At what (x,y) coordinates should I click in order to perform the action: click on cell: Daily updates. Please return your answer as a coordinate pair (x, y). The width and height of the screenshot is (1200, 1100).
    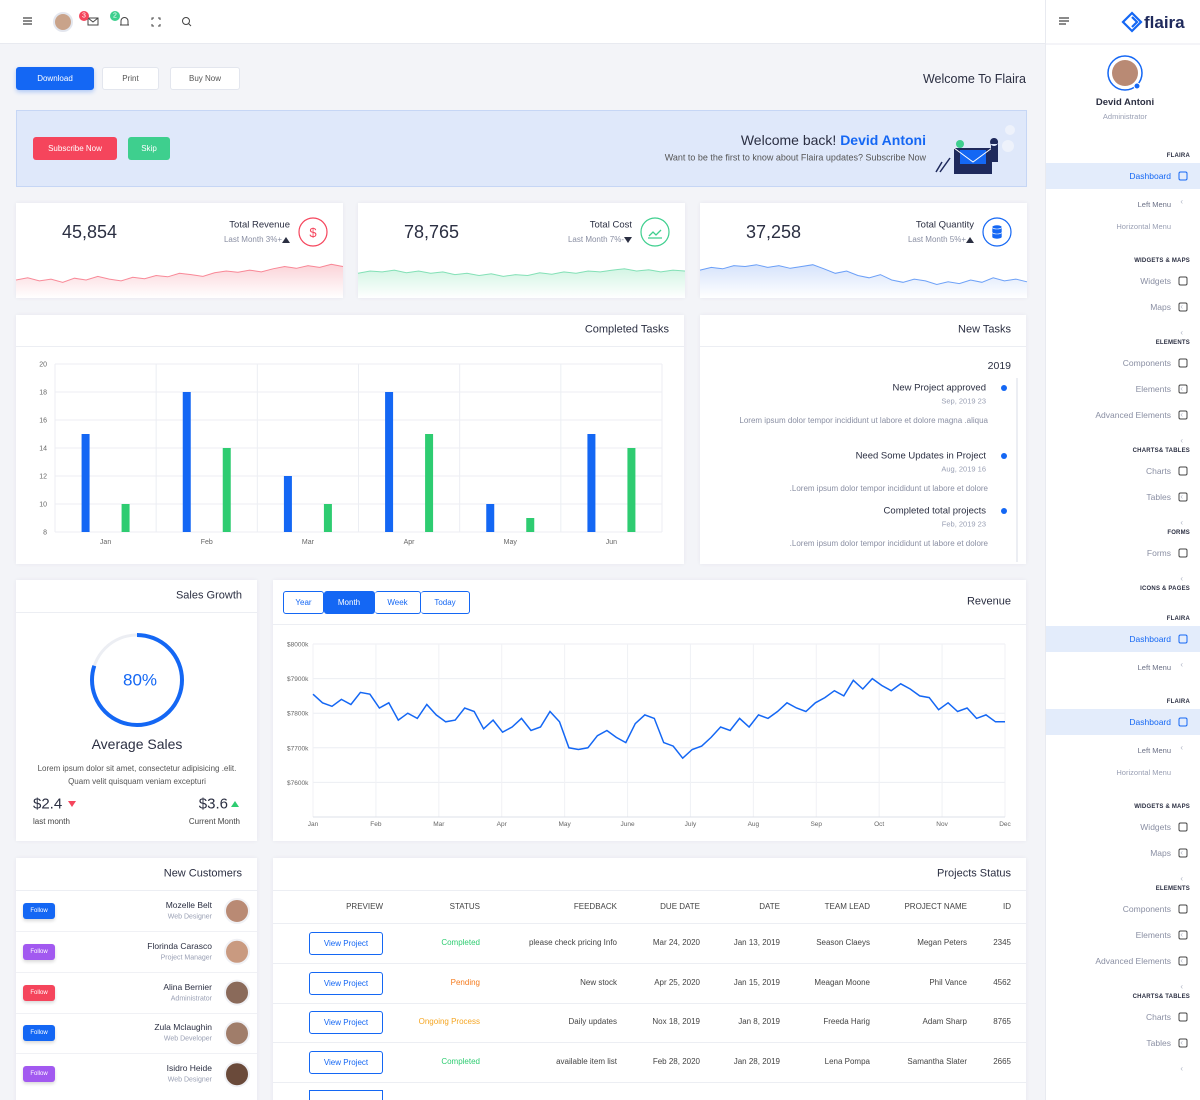
    Looking at the image, I should click on (592, 1022).